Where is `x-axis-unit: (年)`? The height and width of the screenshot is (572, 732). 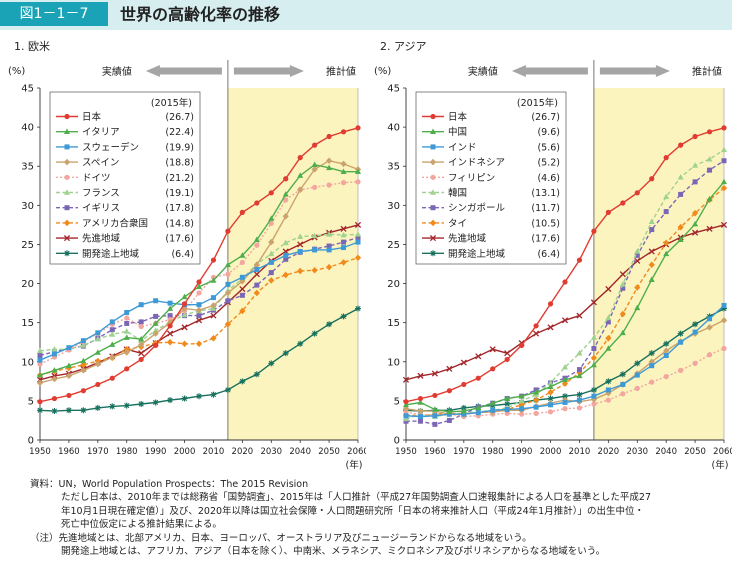
x-axis-unit: (年) is located at coordinates (354, 465).